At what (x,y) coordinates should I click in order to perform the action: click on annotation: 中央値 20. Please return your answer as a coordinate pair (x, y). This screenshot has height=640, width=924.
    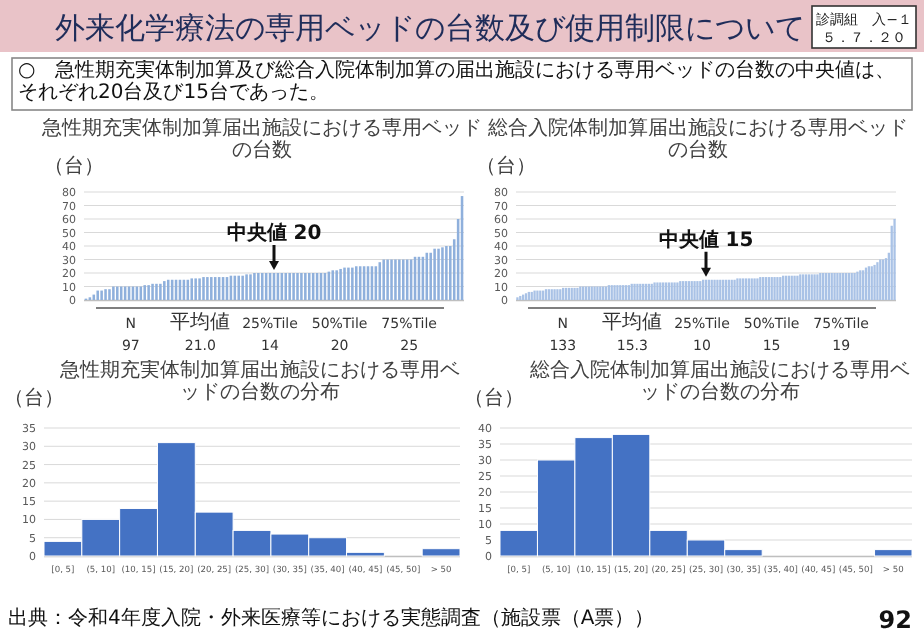
    Looking at the image, I should click on (274, 233).